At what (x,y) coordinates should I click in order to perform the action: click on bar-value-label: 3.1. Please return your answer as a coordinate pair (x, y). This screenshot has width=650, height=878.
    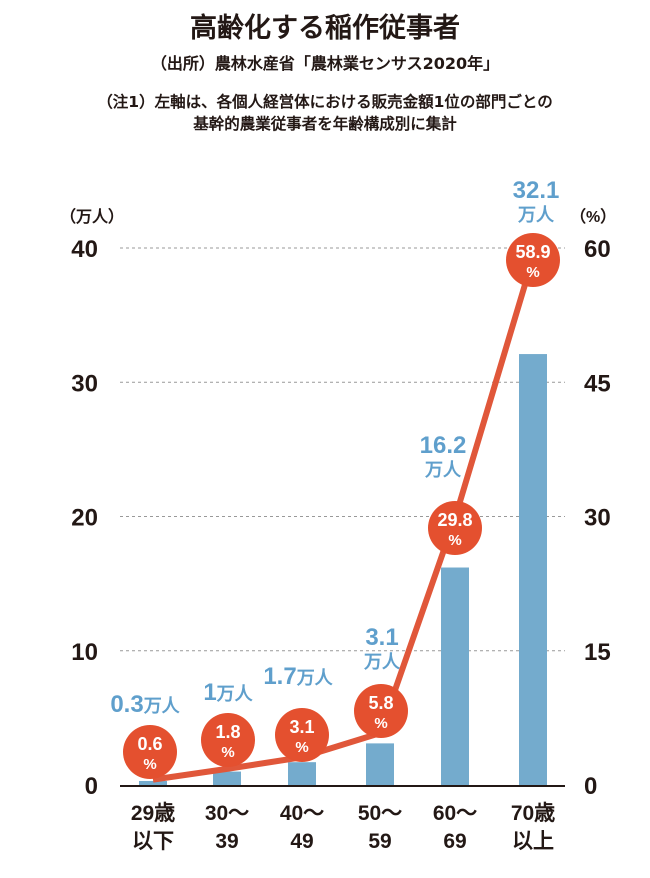
    Looking at the image, I should click on (381, 637).